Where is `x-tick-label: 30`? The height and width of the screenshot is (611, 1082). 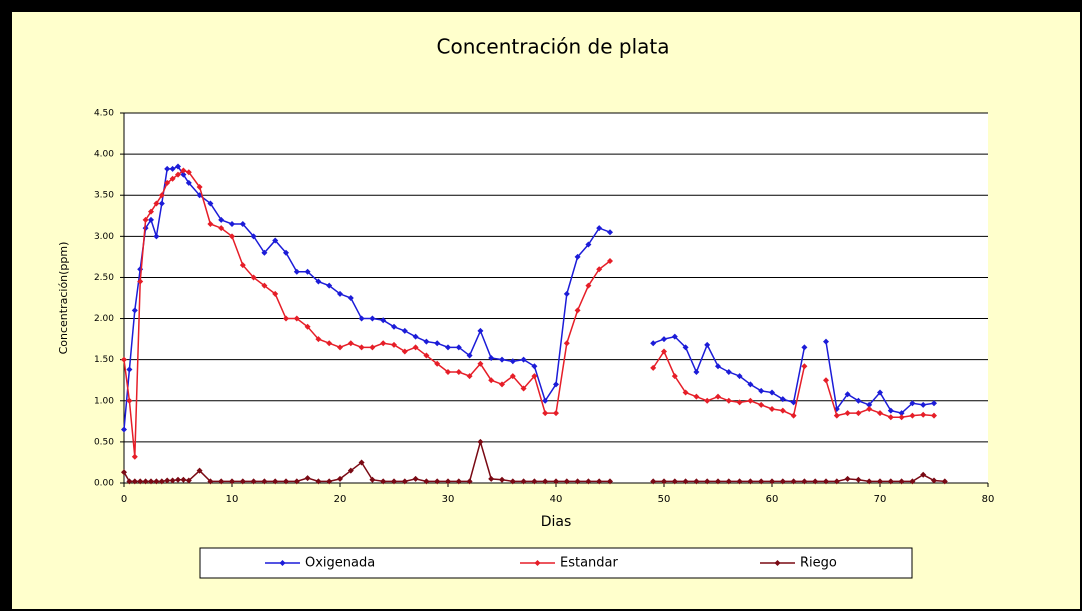
x-tick-label: 30 is located at coordinates (448, 499).